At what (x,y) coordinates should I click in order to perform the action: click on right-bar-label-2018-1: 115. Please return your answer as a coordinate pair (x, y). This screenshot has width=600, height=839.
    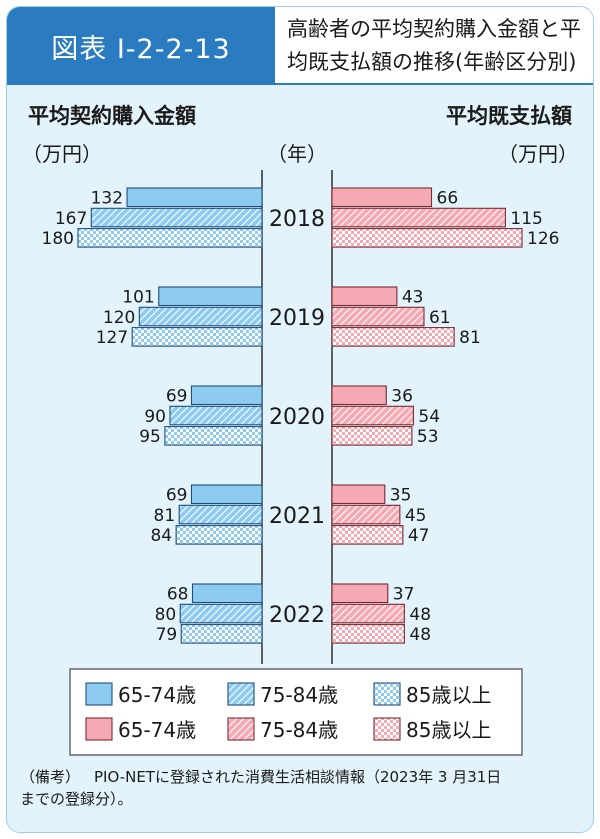
    Looking at the image, I should click on (526, 219).